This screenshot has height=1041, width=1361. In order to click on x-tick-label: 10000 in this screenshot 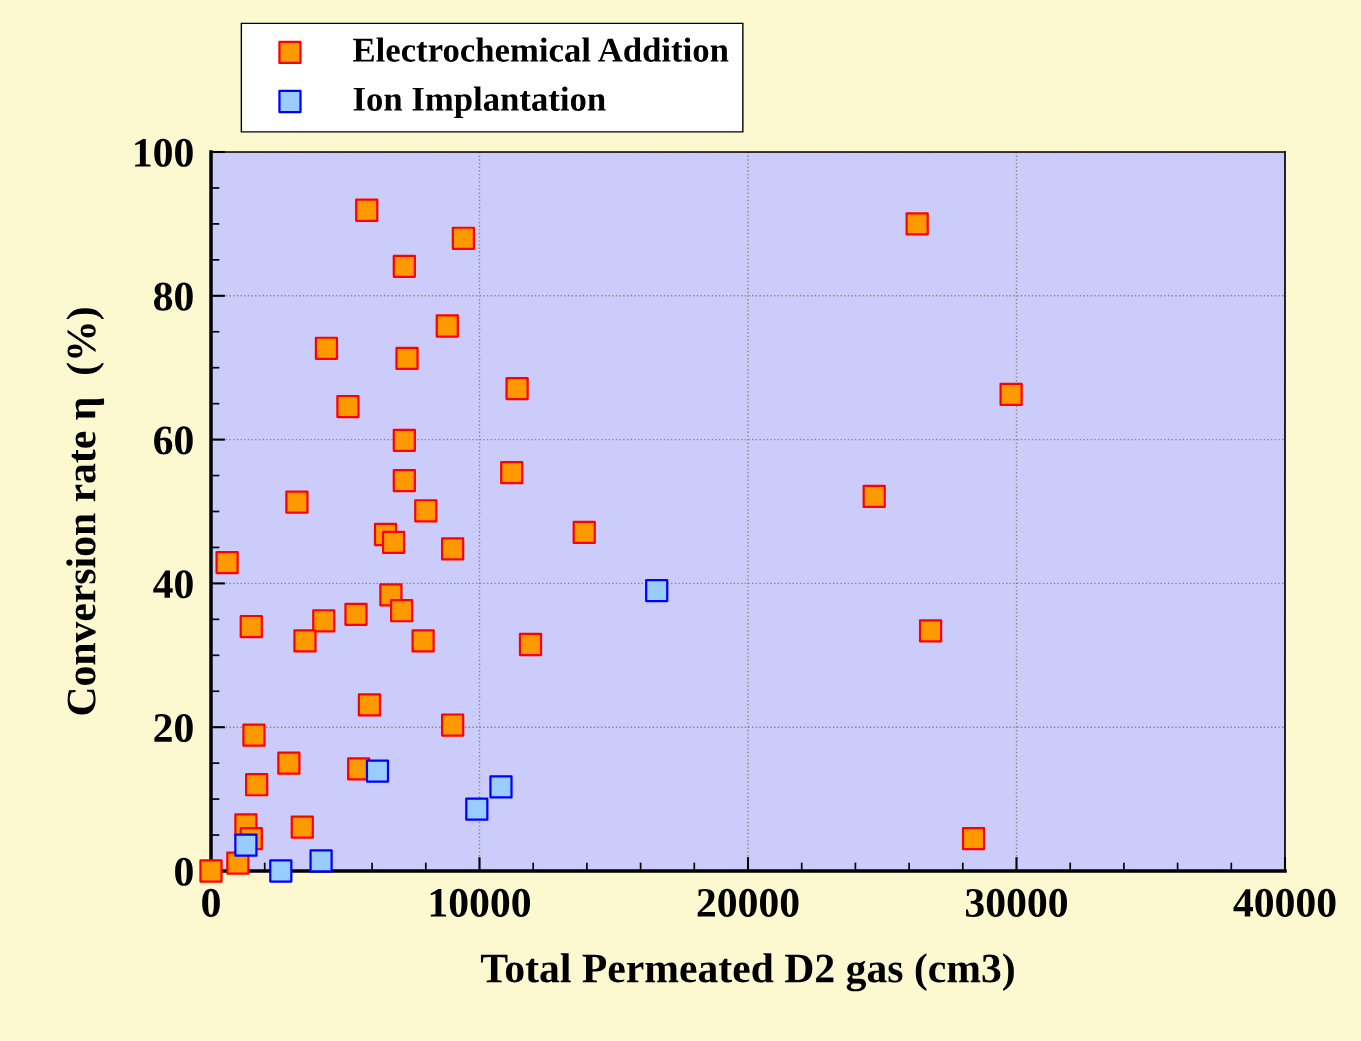, I will do `click(480, 902)`.